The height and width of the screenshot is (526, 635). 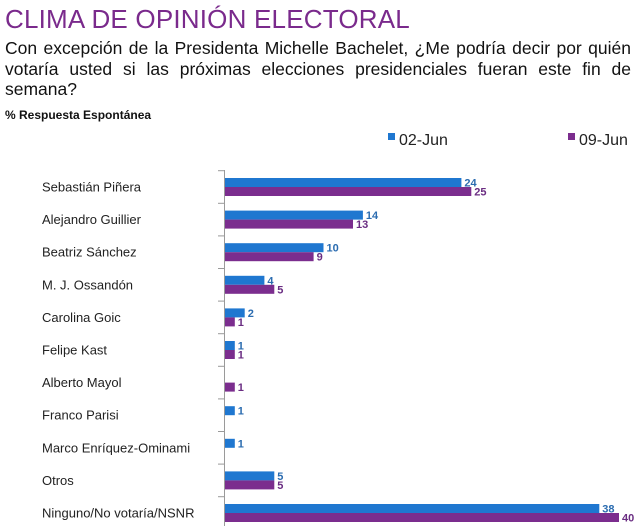 What do you see at coordinates (92, 219) in the screenshot?
I see `category-label: Alejandro Guillier` at bounding box center [92, 219].